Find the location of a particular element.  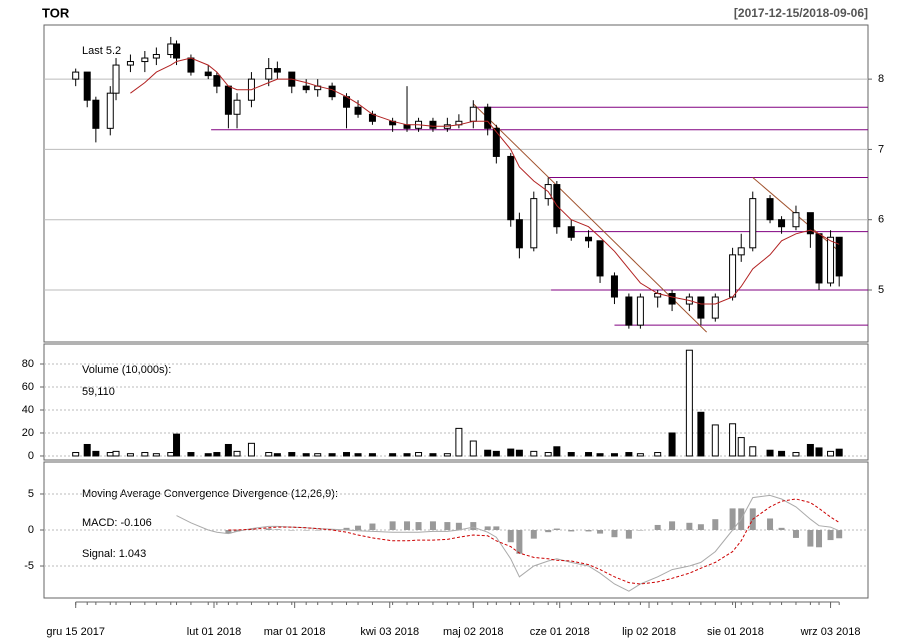

y-tick-label: 7 is located at coordinates (881, 149).